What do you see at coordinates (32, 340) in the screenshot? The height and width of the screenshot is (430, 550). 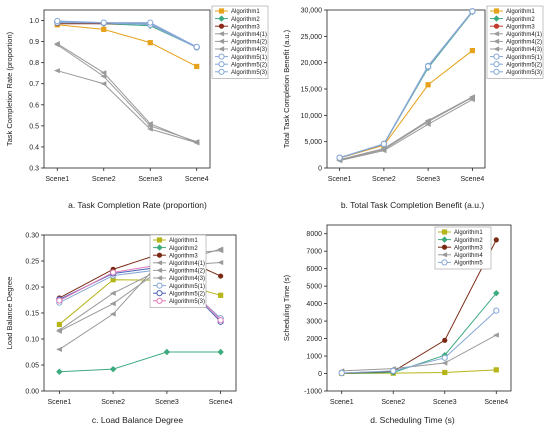 I see `y-tick-label: 0.10` at bounding box center [32, 340].